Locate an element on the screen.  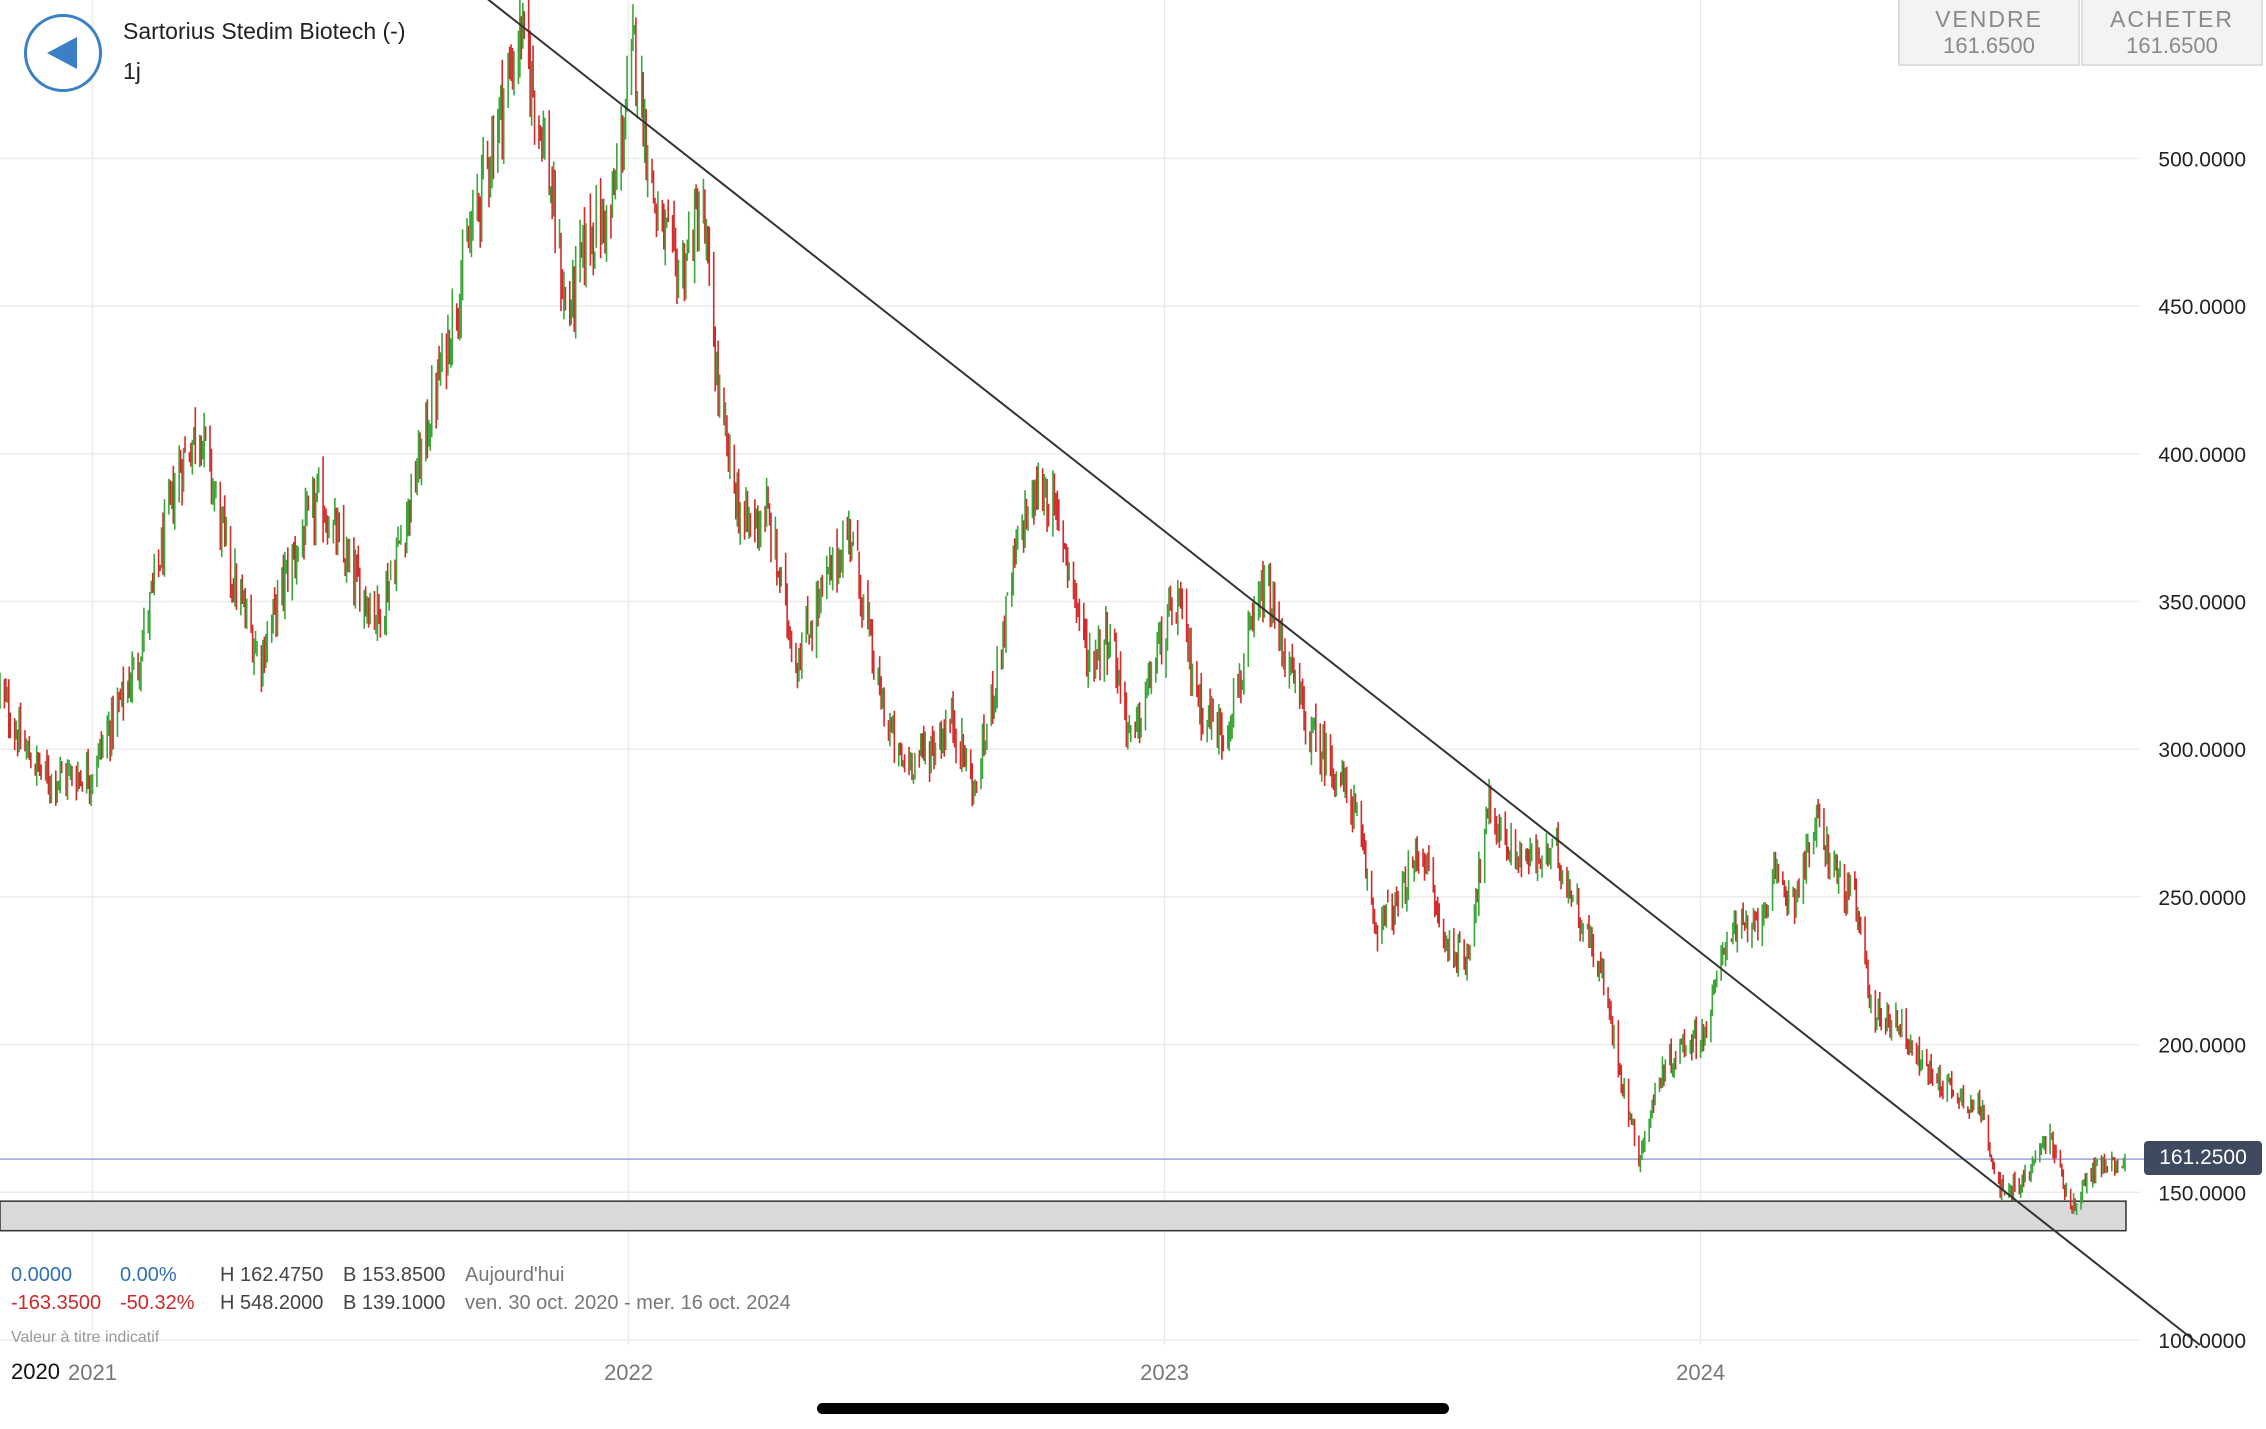
timeframe-label: 1j is located at coordinates (132, 71).